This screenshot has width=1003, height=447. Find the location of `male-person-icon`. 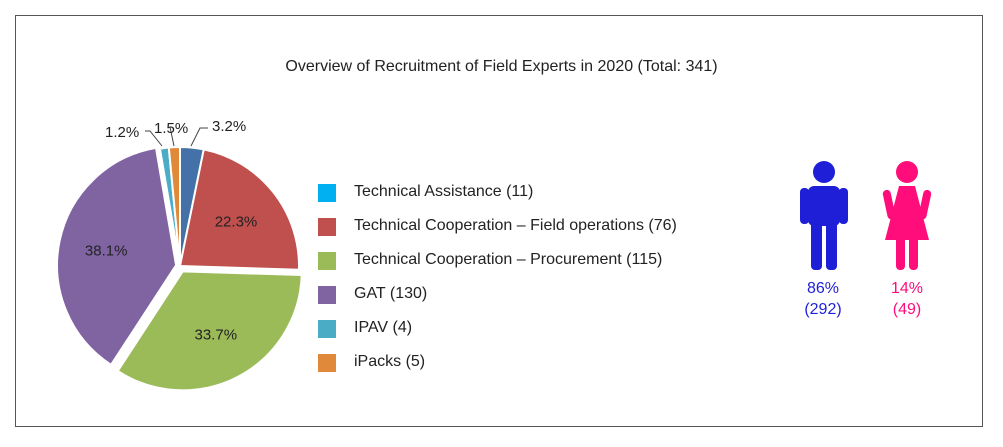

male-person-icon is located at coordinates (824, 215).